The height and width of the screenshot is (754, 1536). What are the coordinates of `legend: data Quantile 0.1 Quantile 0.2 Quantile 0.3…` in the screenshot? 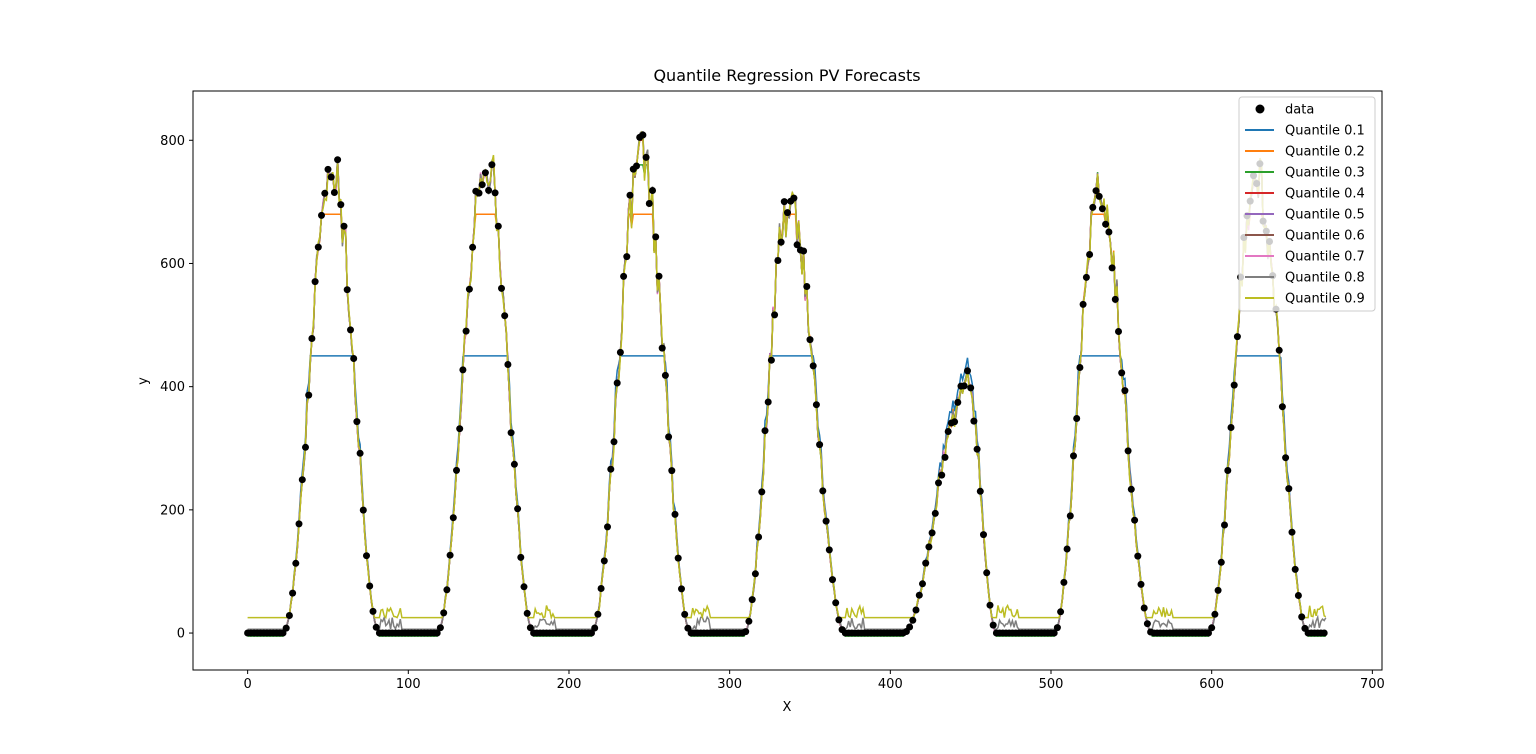 It's located at (1307, 204).